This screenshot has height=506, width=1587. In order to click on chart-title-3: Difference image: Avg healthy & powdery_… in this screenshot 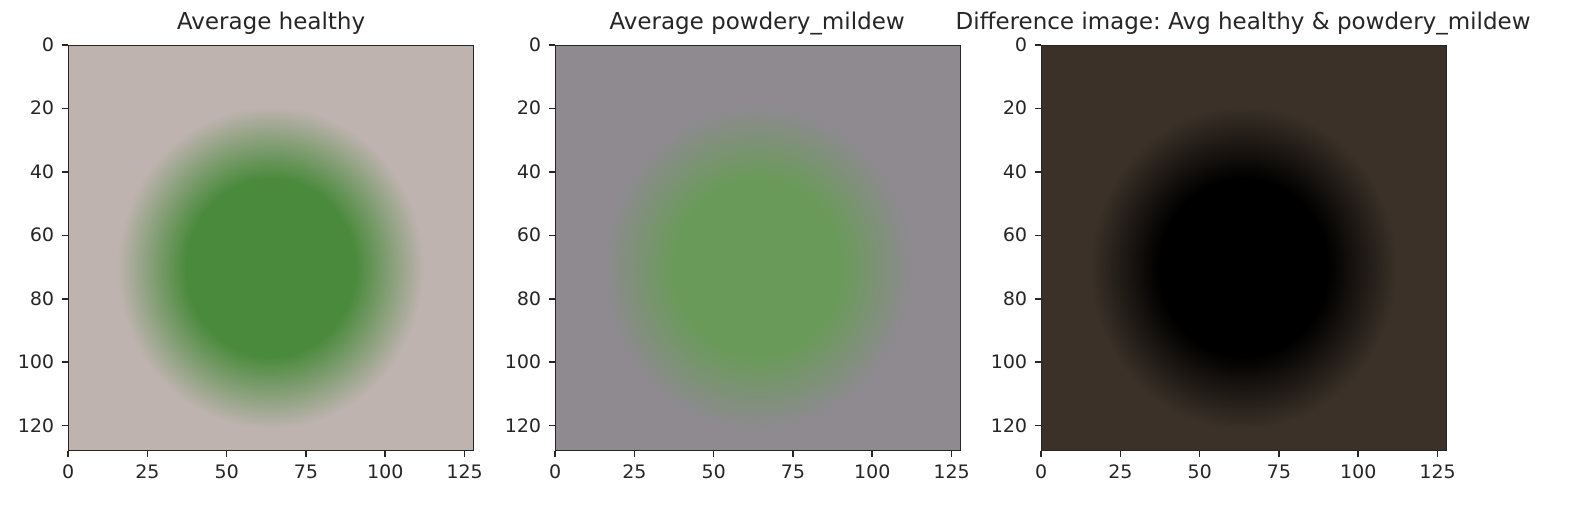, I will do `click(1243, 22)`.